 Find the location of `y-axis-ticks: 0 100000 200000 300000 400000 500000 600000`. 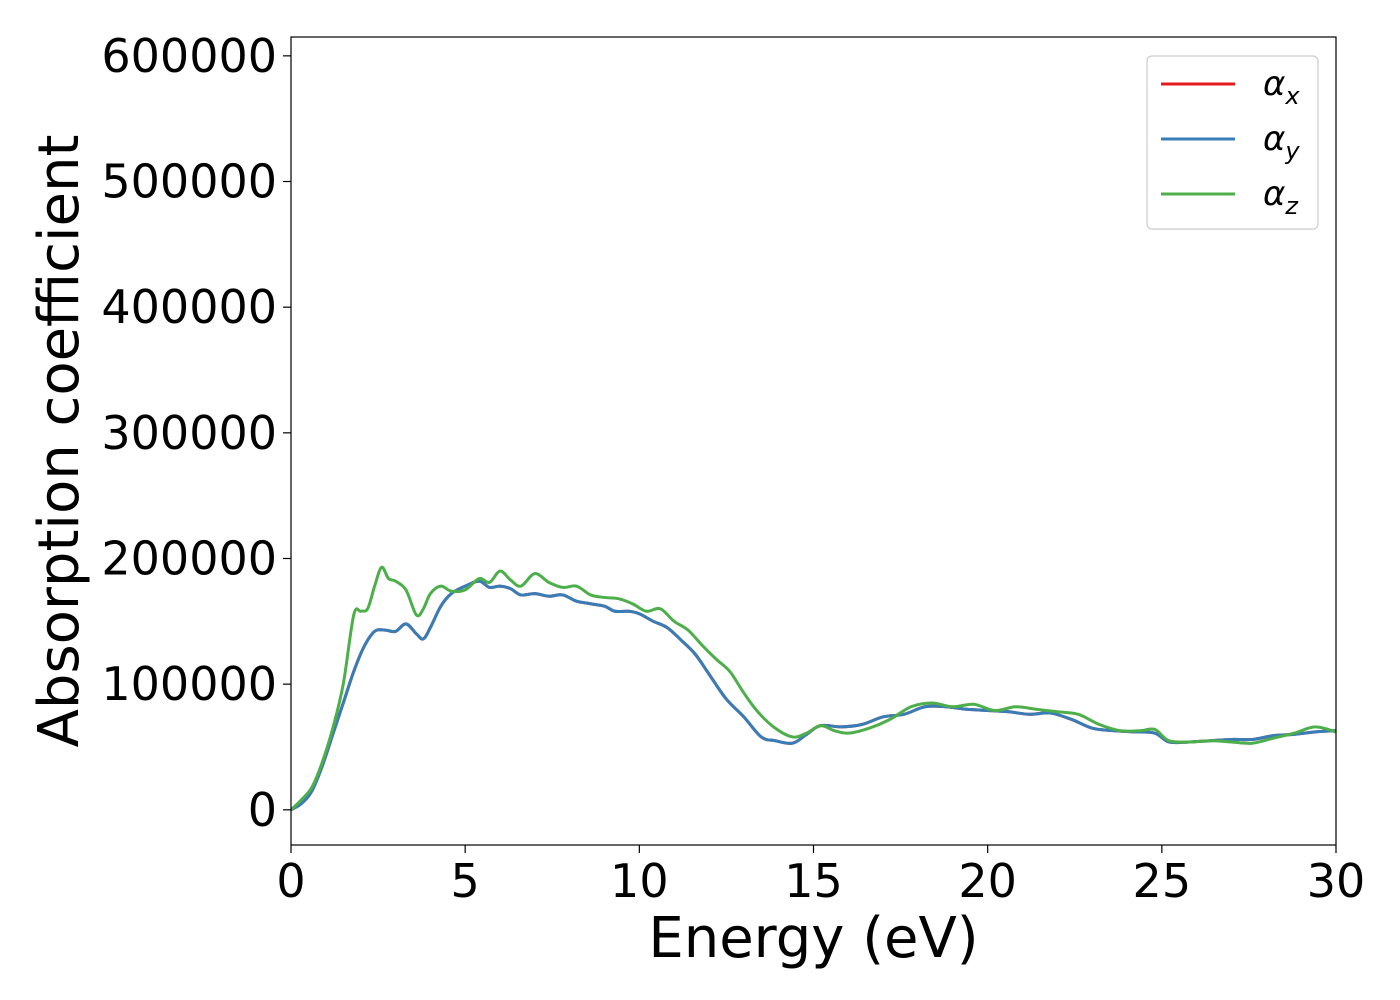

y-axis-ticks: 0 100000 200000 300000 400000 500000 600000 is located at coordinates (196, 433).